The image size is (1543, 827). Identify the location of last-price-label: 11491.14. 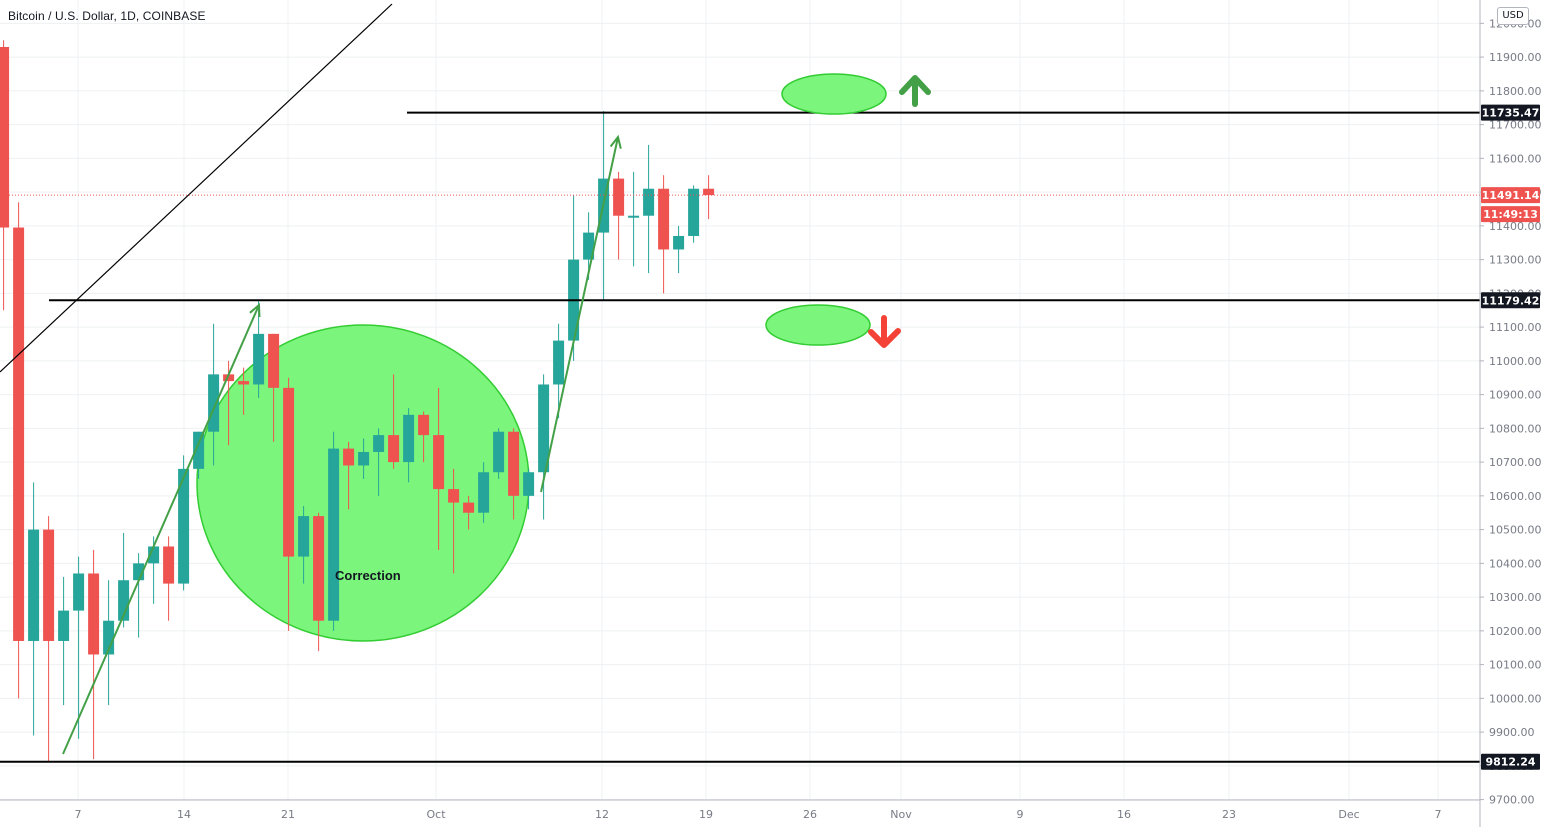
(1510, 195).